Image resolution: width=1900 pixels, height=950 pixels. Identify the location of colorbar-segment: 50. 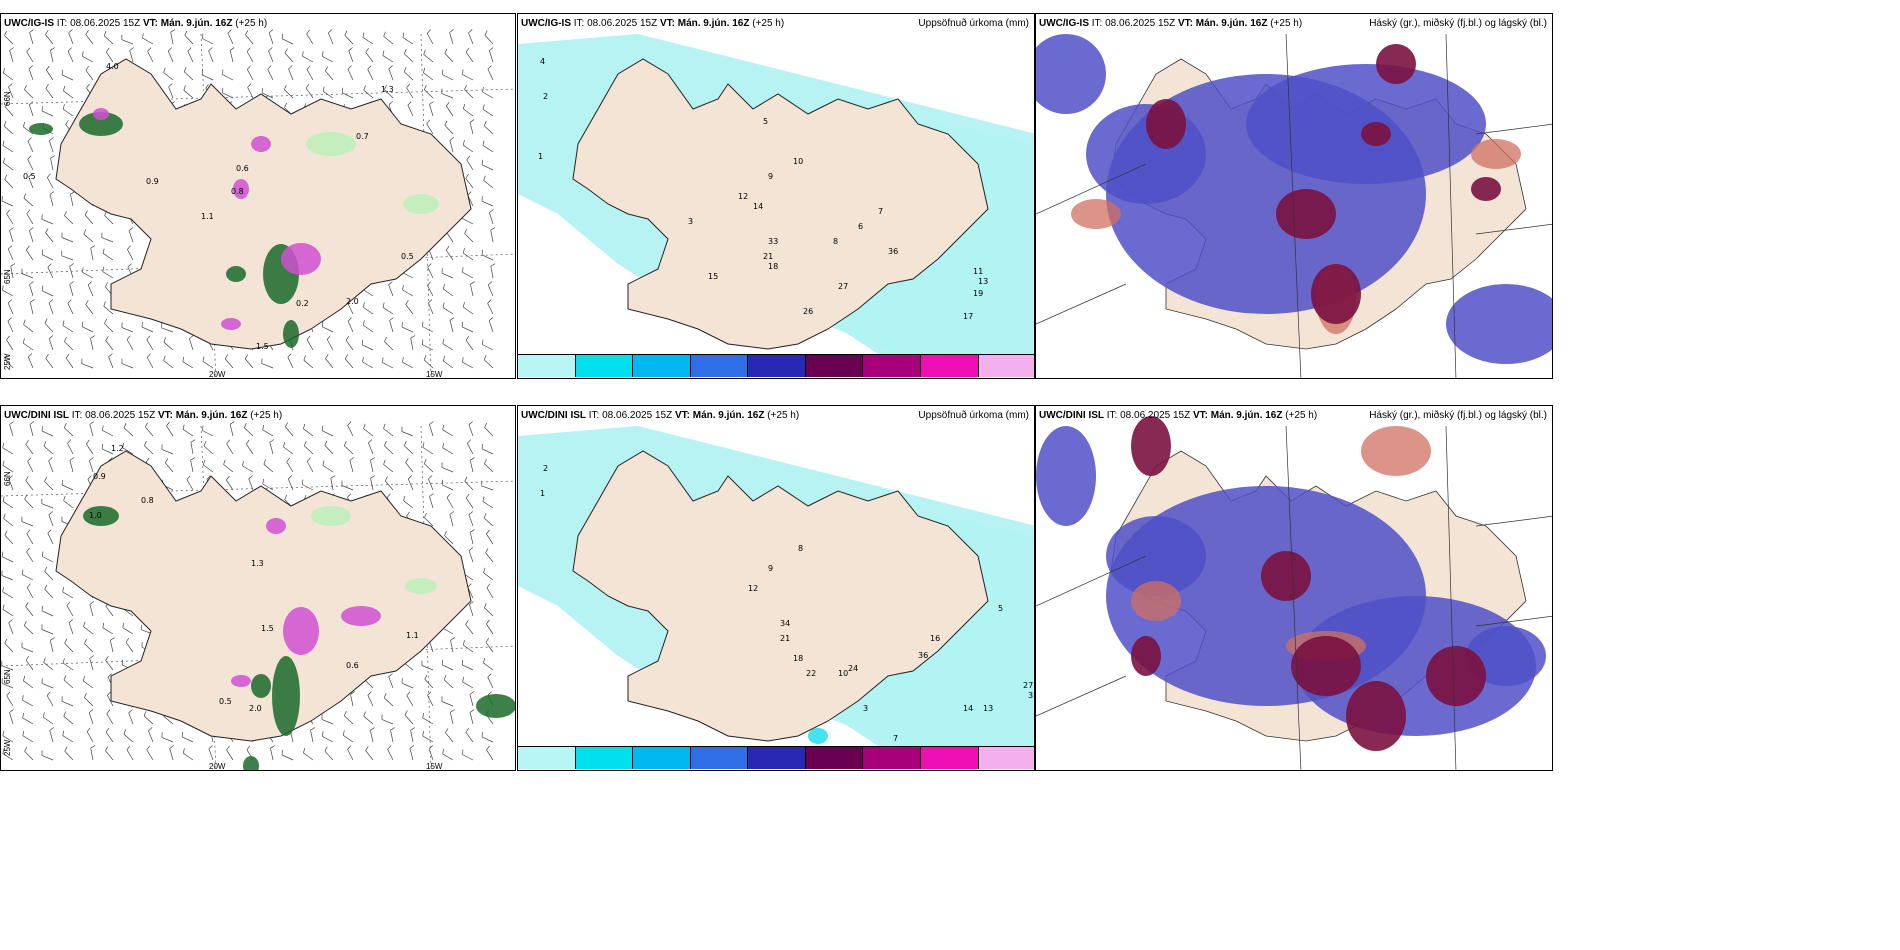
(719, 366).